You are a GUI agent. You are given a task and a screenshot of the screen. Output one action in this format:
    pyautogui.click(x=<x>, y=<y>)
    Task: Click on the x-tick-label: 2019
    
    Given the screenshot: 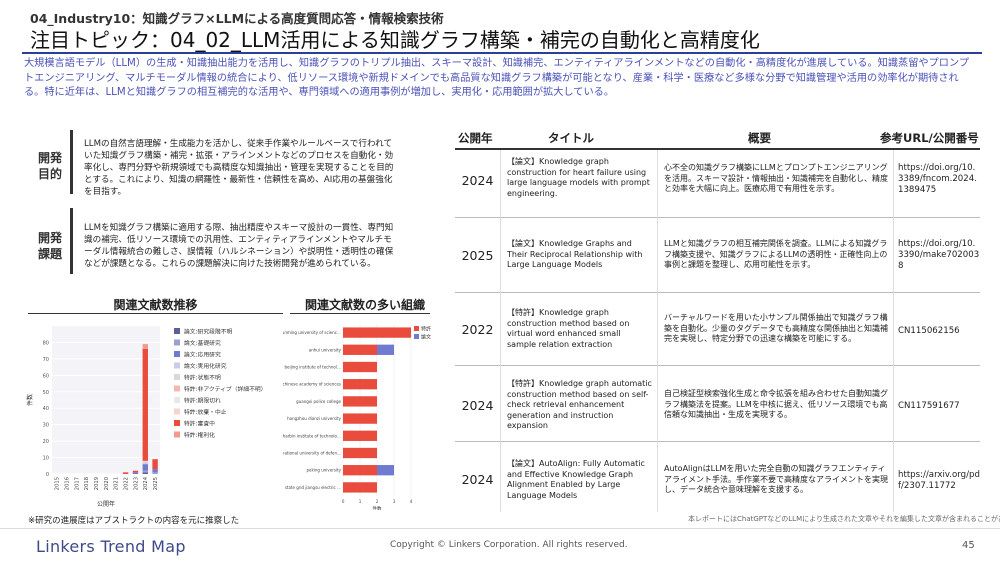 What is the action you would take?
    pyautogui.click(x=97, y=483)
    